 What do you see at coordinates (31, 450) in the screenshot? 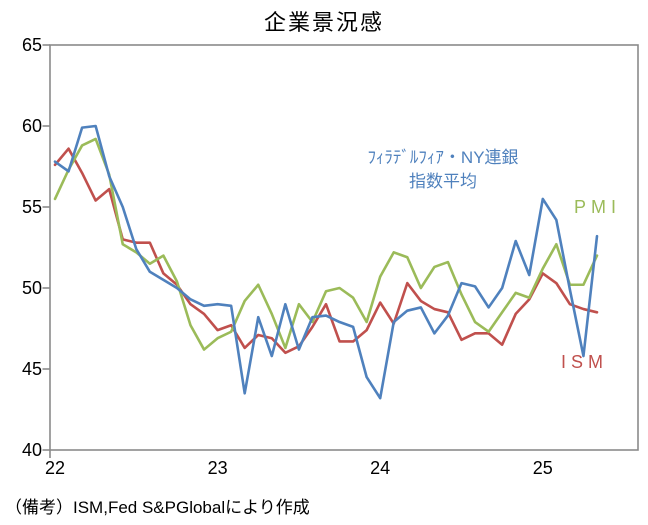
I see `y-axis-label: 40` at bounding box center [31, 450].